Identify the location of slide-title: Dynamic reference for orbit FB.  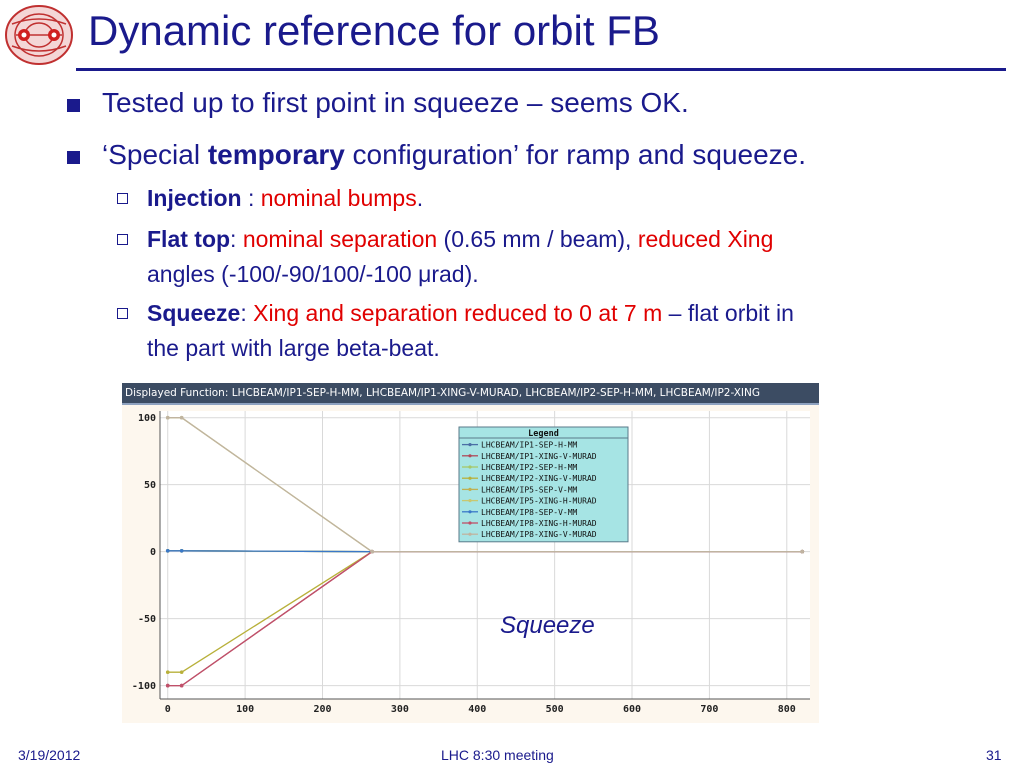
(374, 30).